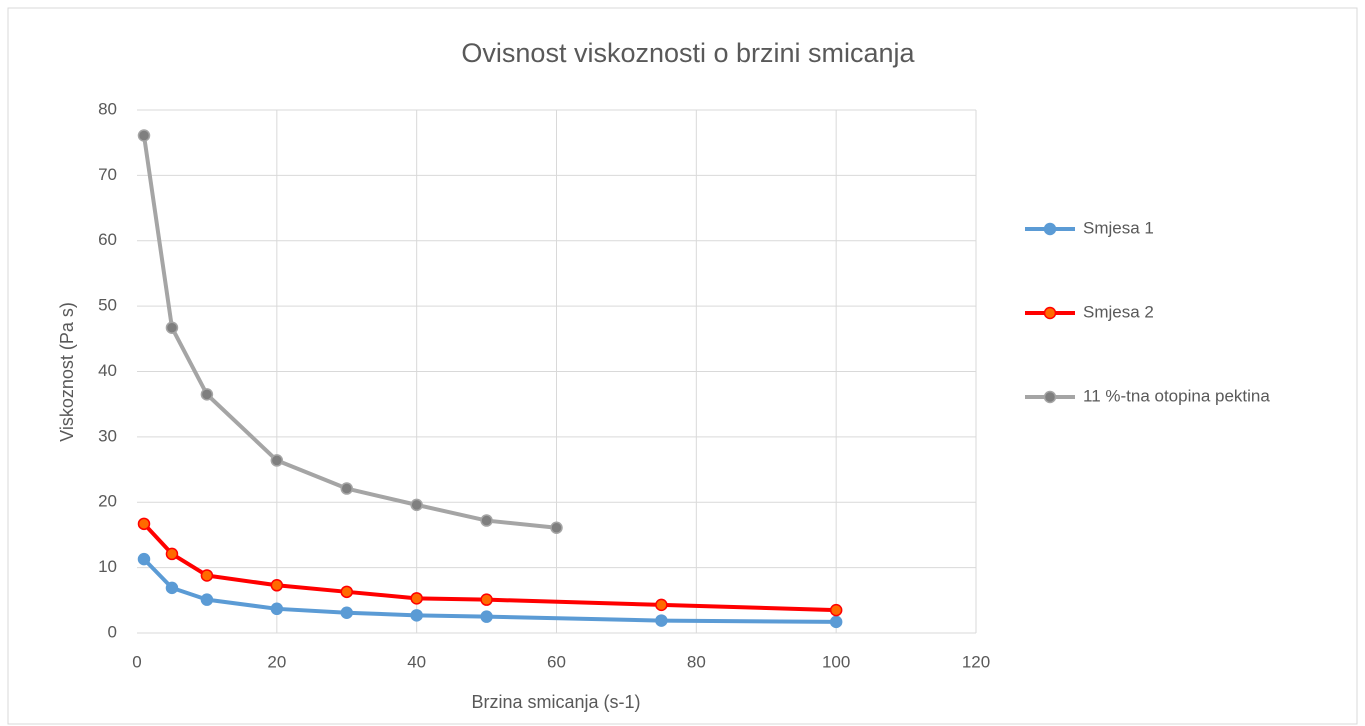  I want to click on x-axis-title: Brzina smicanja (s-1), so click(555, 702).